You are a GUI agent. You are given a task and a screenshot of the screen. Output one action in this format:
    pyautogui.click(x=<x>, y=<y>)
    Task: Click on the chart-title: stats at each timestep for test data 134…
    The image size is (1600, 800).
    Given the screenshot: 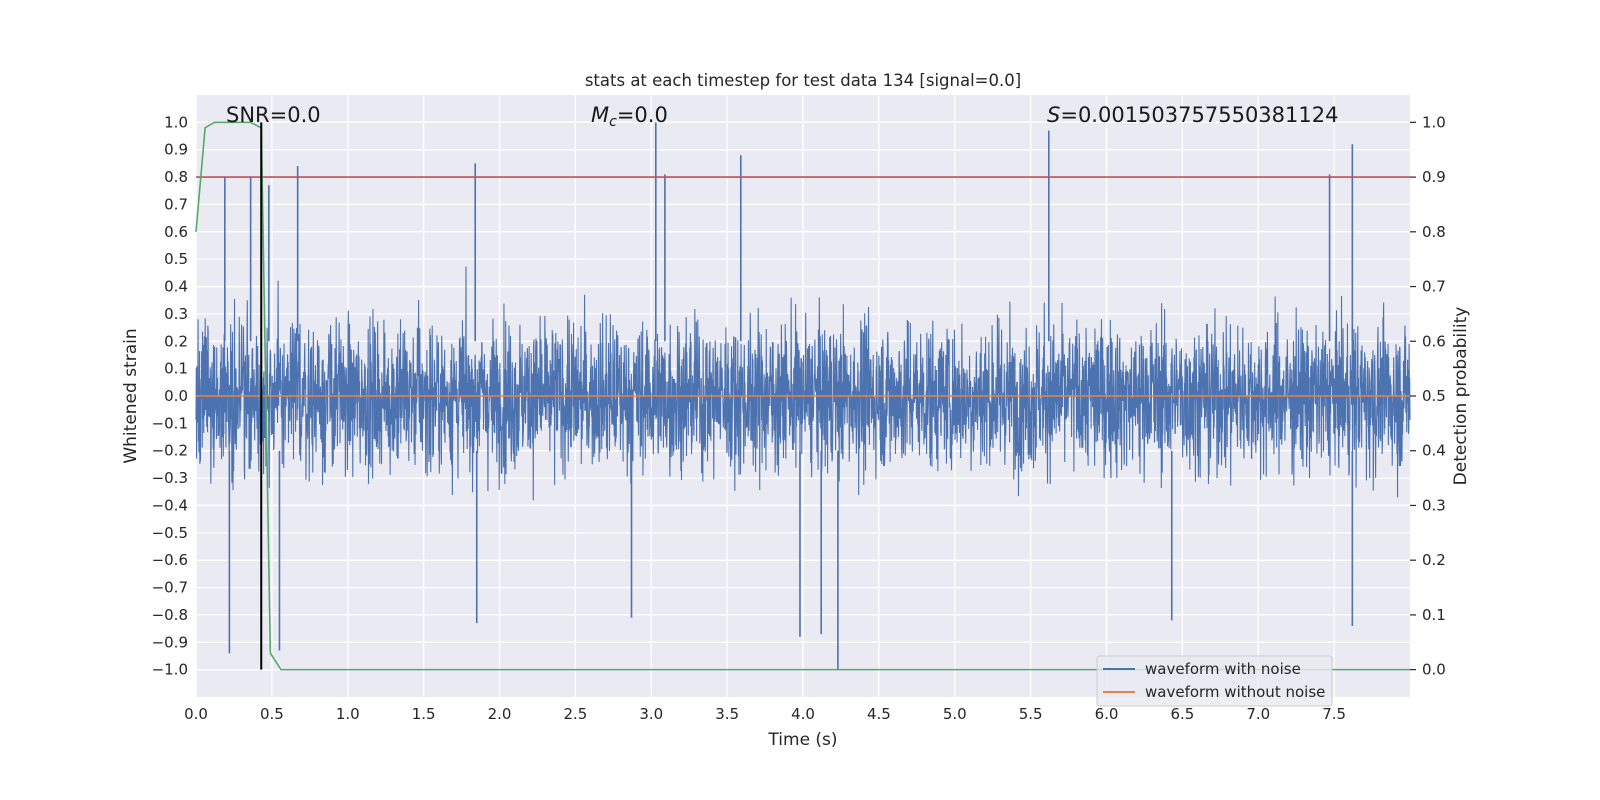 What is the action you would take?
    pyautogui.click(x=803, y=80)
    